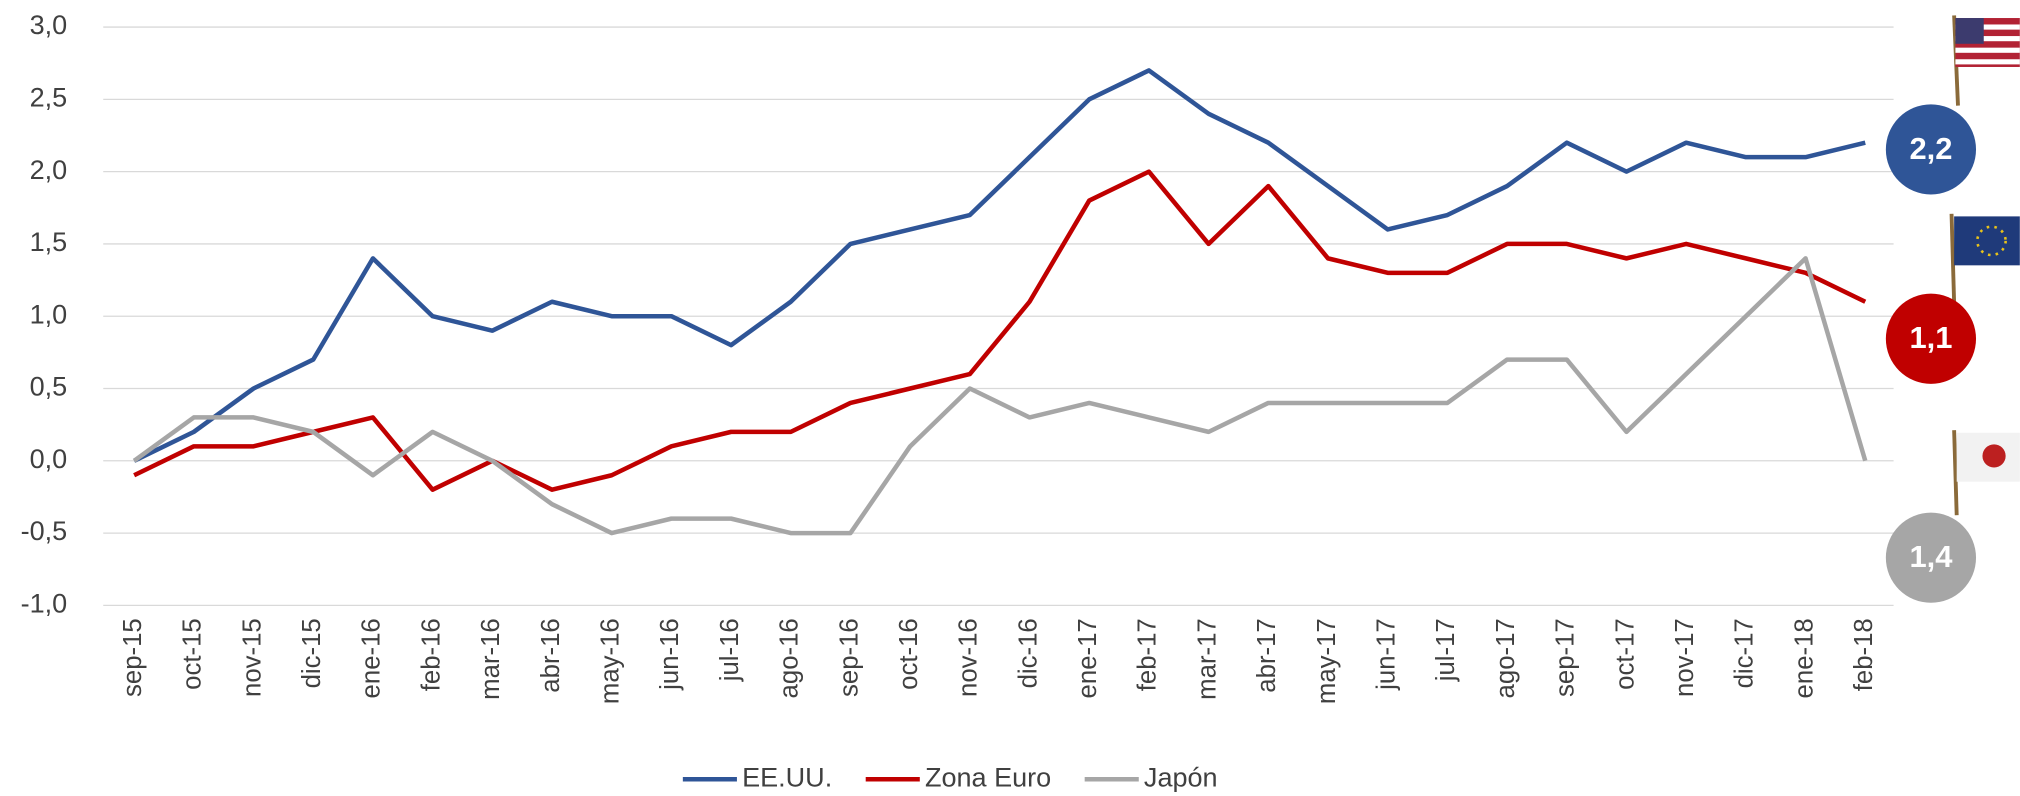  I want to click on x-tick-label: sep-15, so click(133, 657).